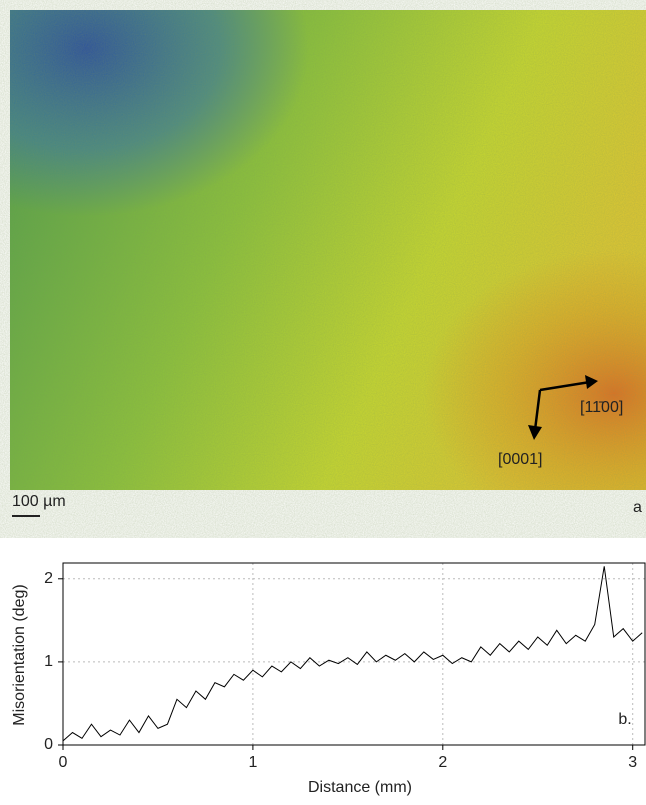  What do you see at coordinates (19, 654) in the screenshot?
I see `y-axis-label: Misorientation (deg)` at bounding box center [19, 654].